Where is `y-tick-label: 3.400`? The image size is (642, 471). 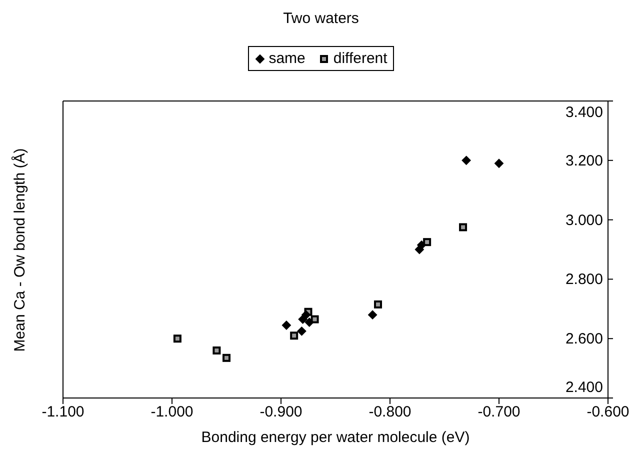
y-tick-label: 3.400 is located at coordinates (584, 112).